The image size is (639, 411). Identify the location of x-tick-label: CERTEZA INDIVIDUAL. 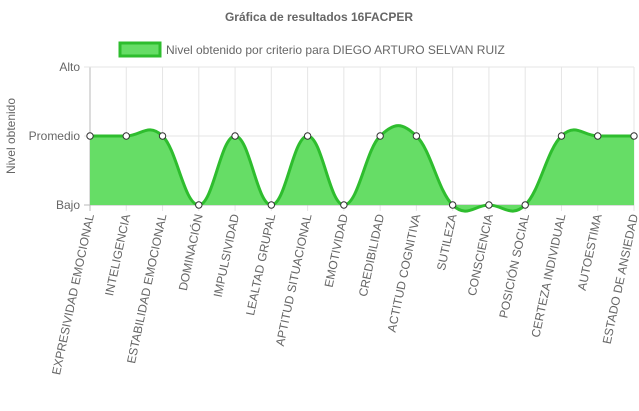
(549, 275).